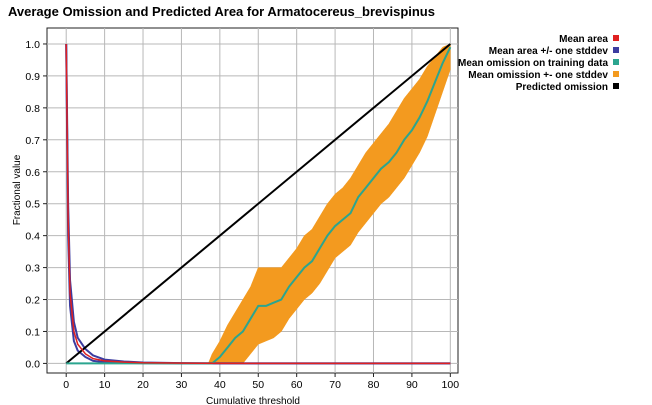  I want to click on y-tick-label: 0.0, so click(32, 364).